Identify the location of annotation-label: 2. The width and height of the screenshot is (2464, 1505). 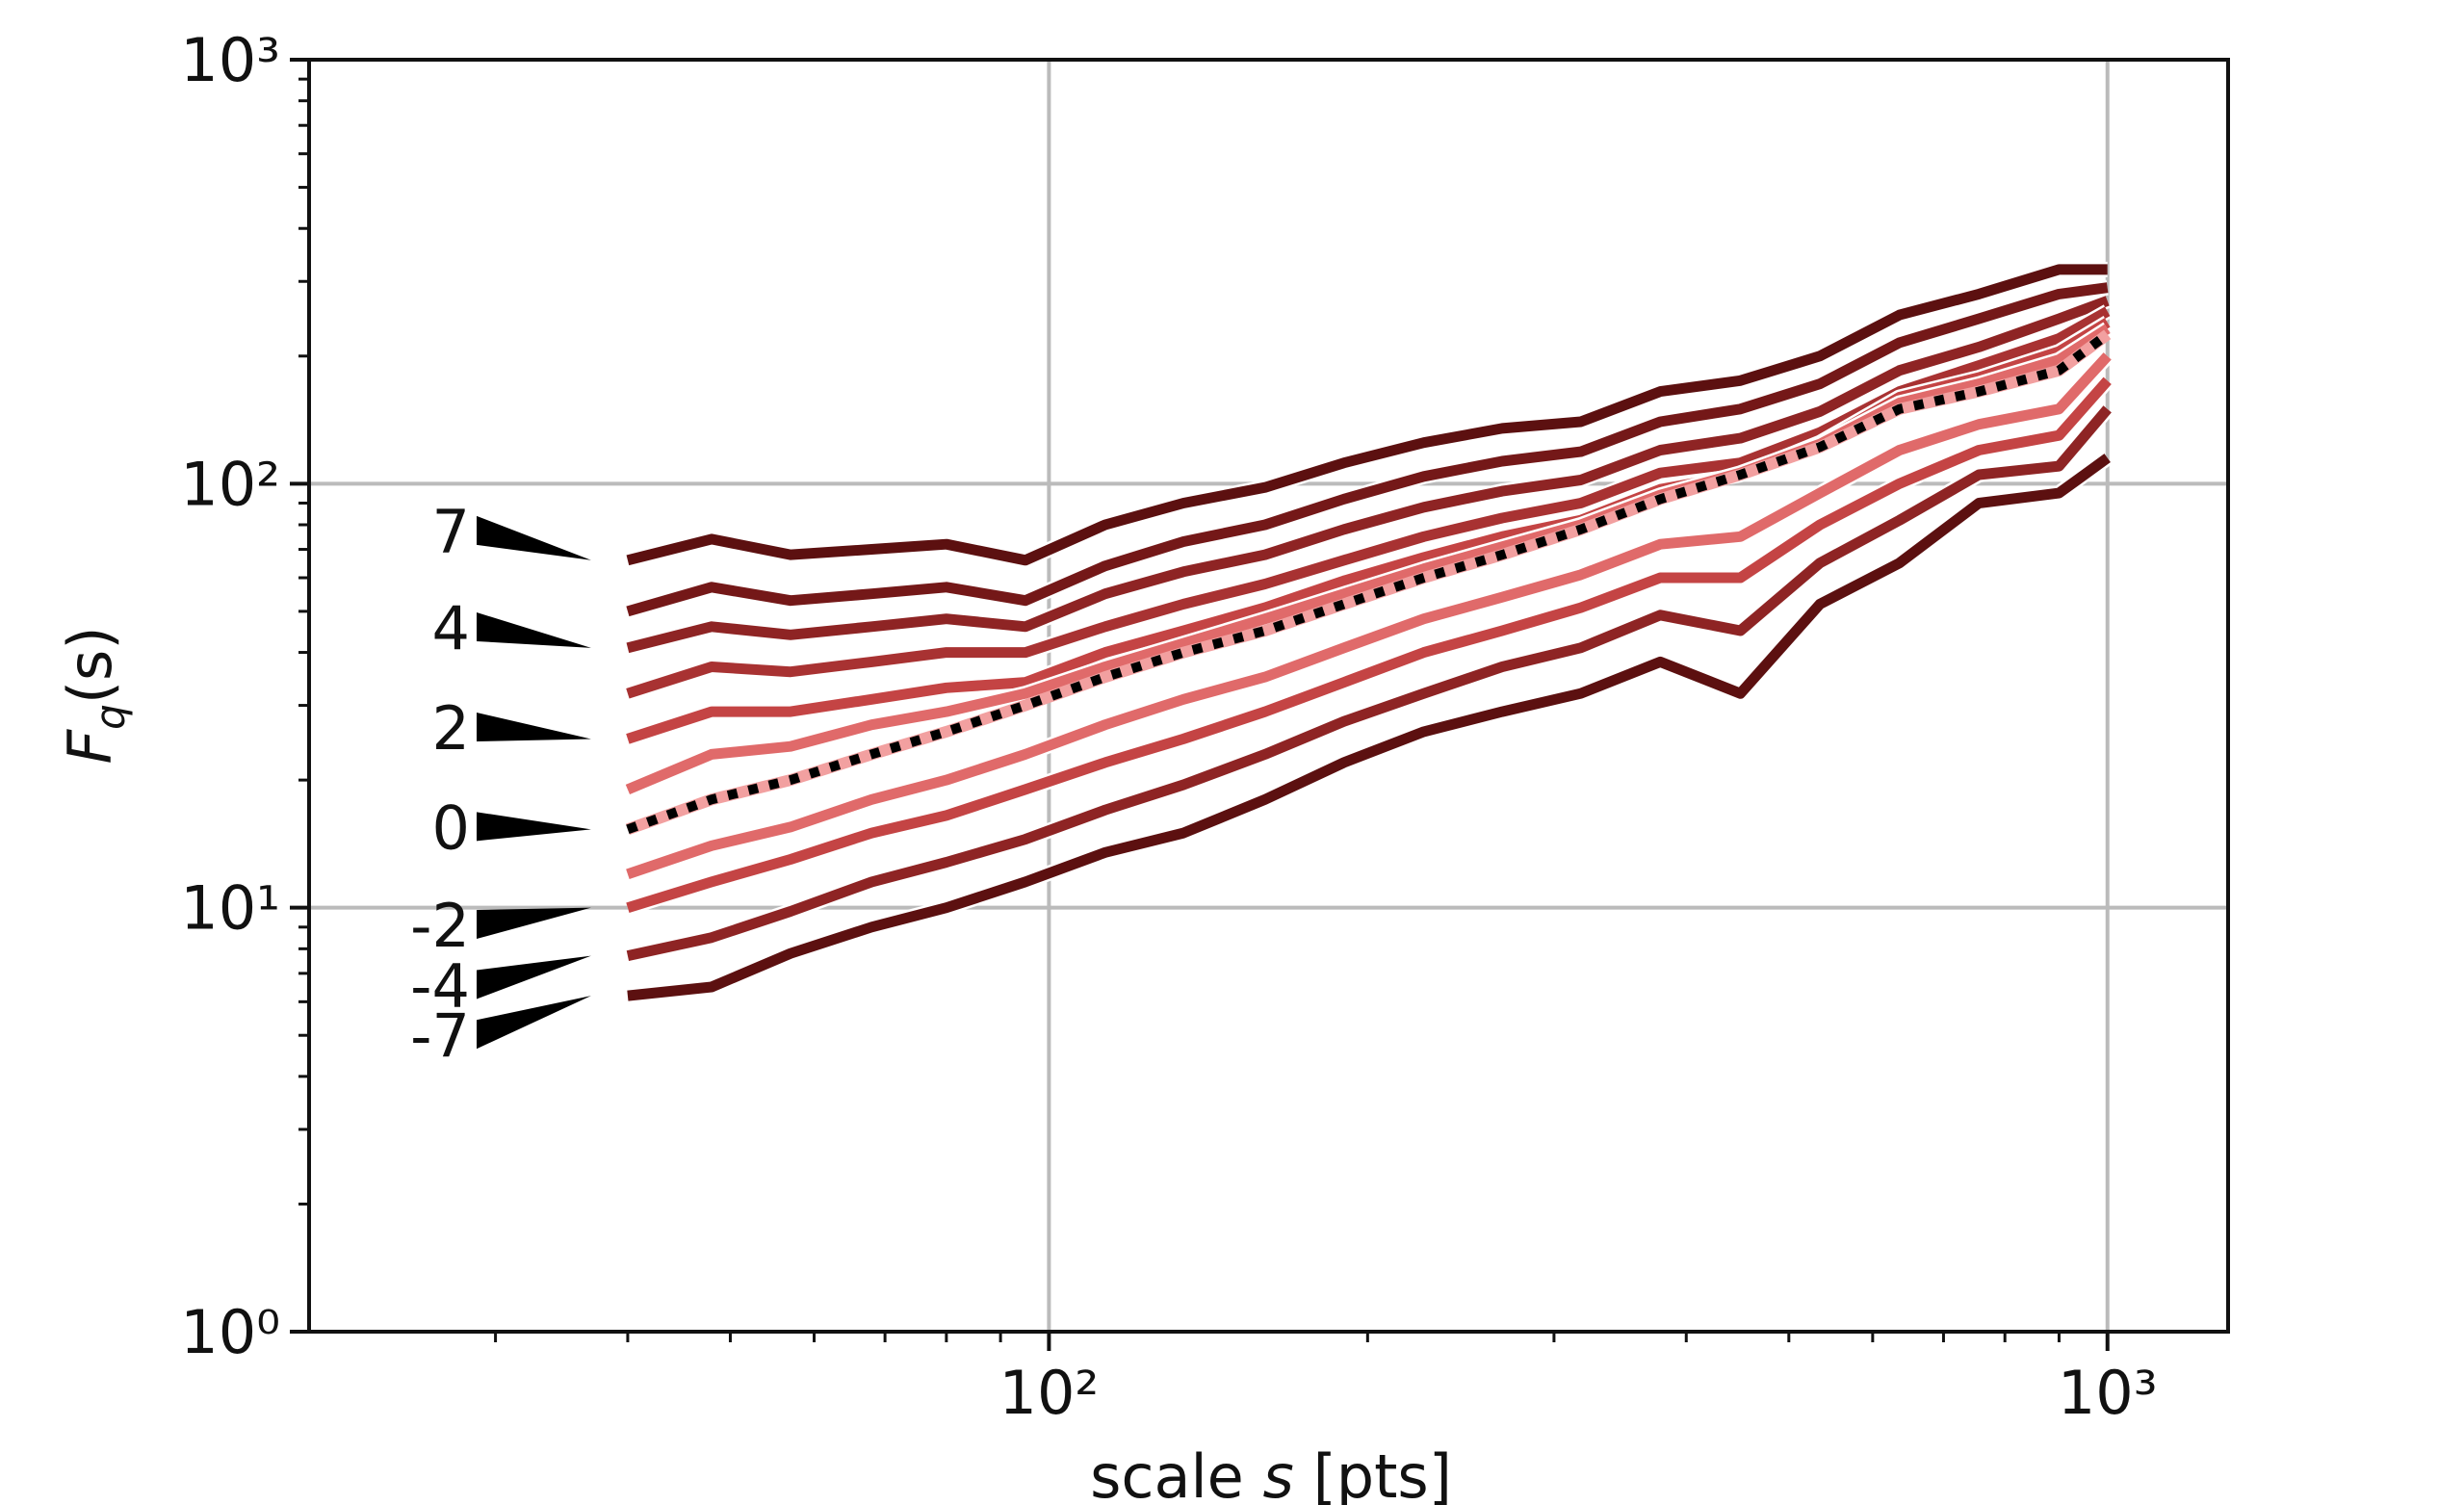
(451, 728).